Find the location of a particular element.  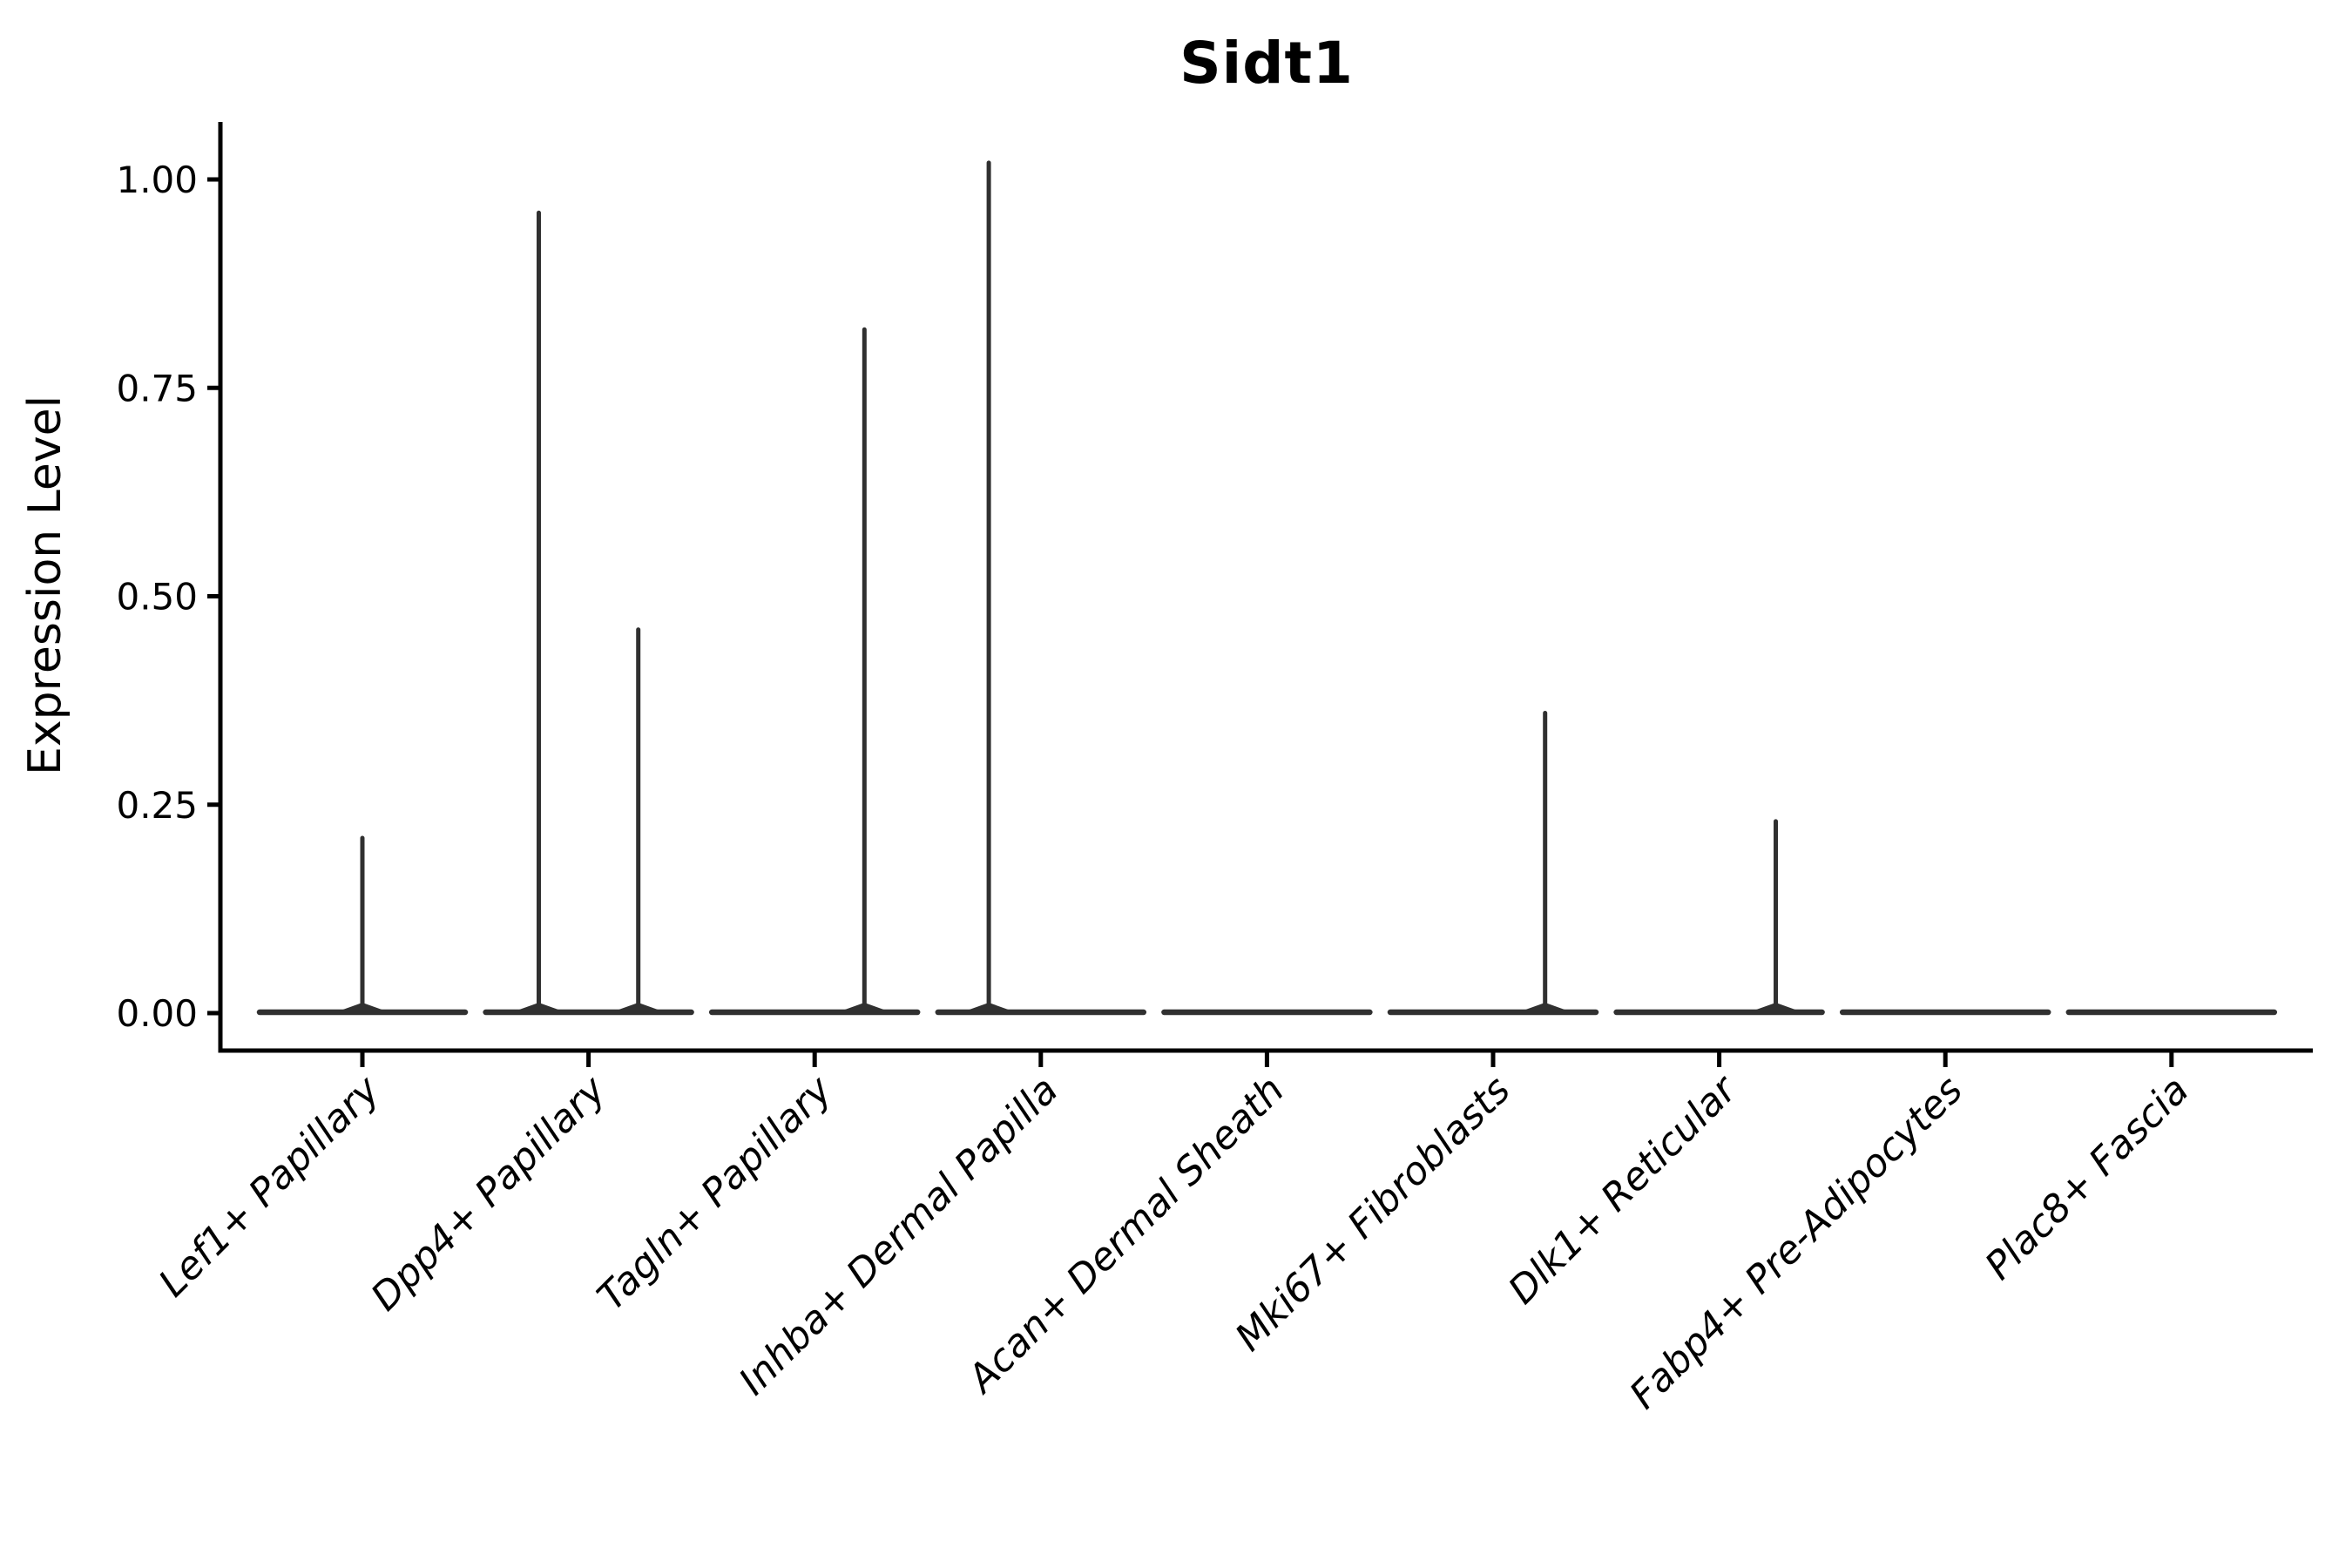

x-tick-label: Tagln+ Papillary is located at coordinates (715, 1193).